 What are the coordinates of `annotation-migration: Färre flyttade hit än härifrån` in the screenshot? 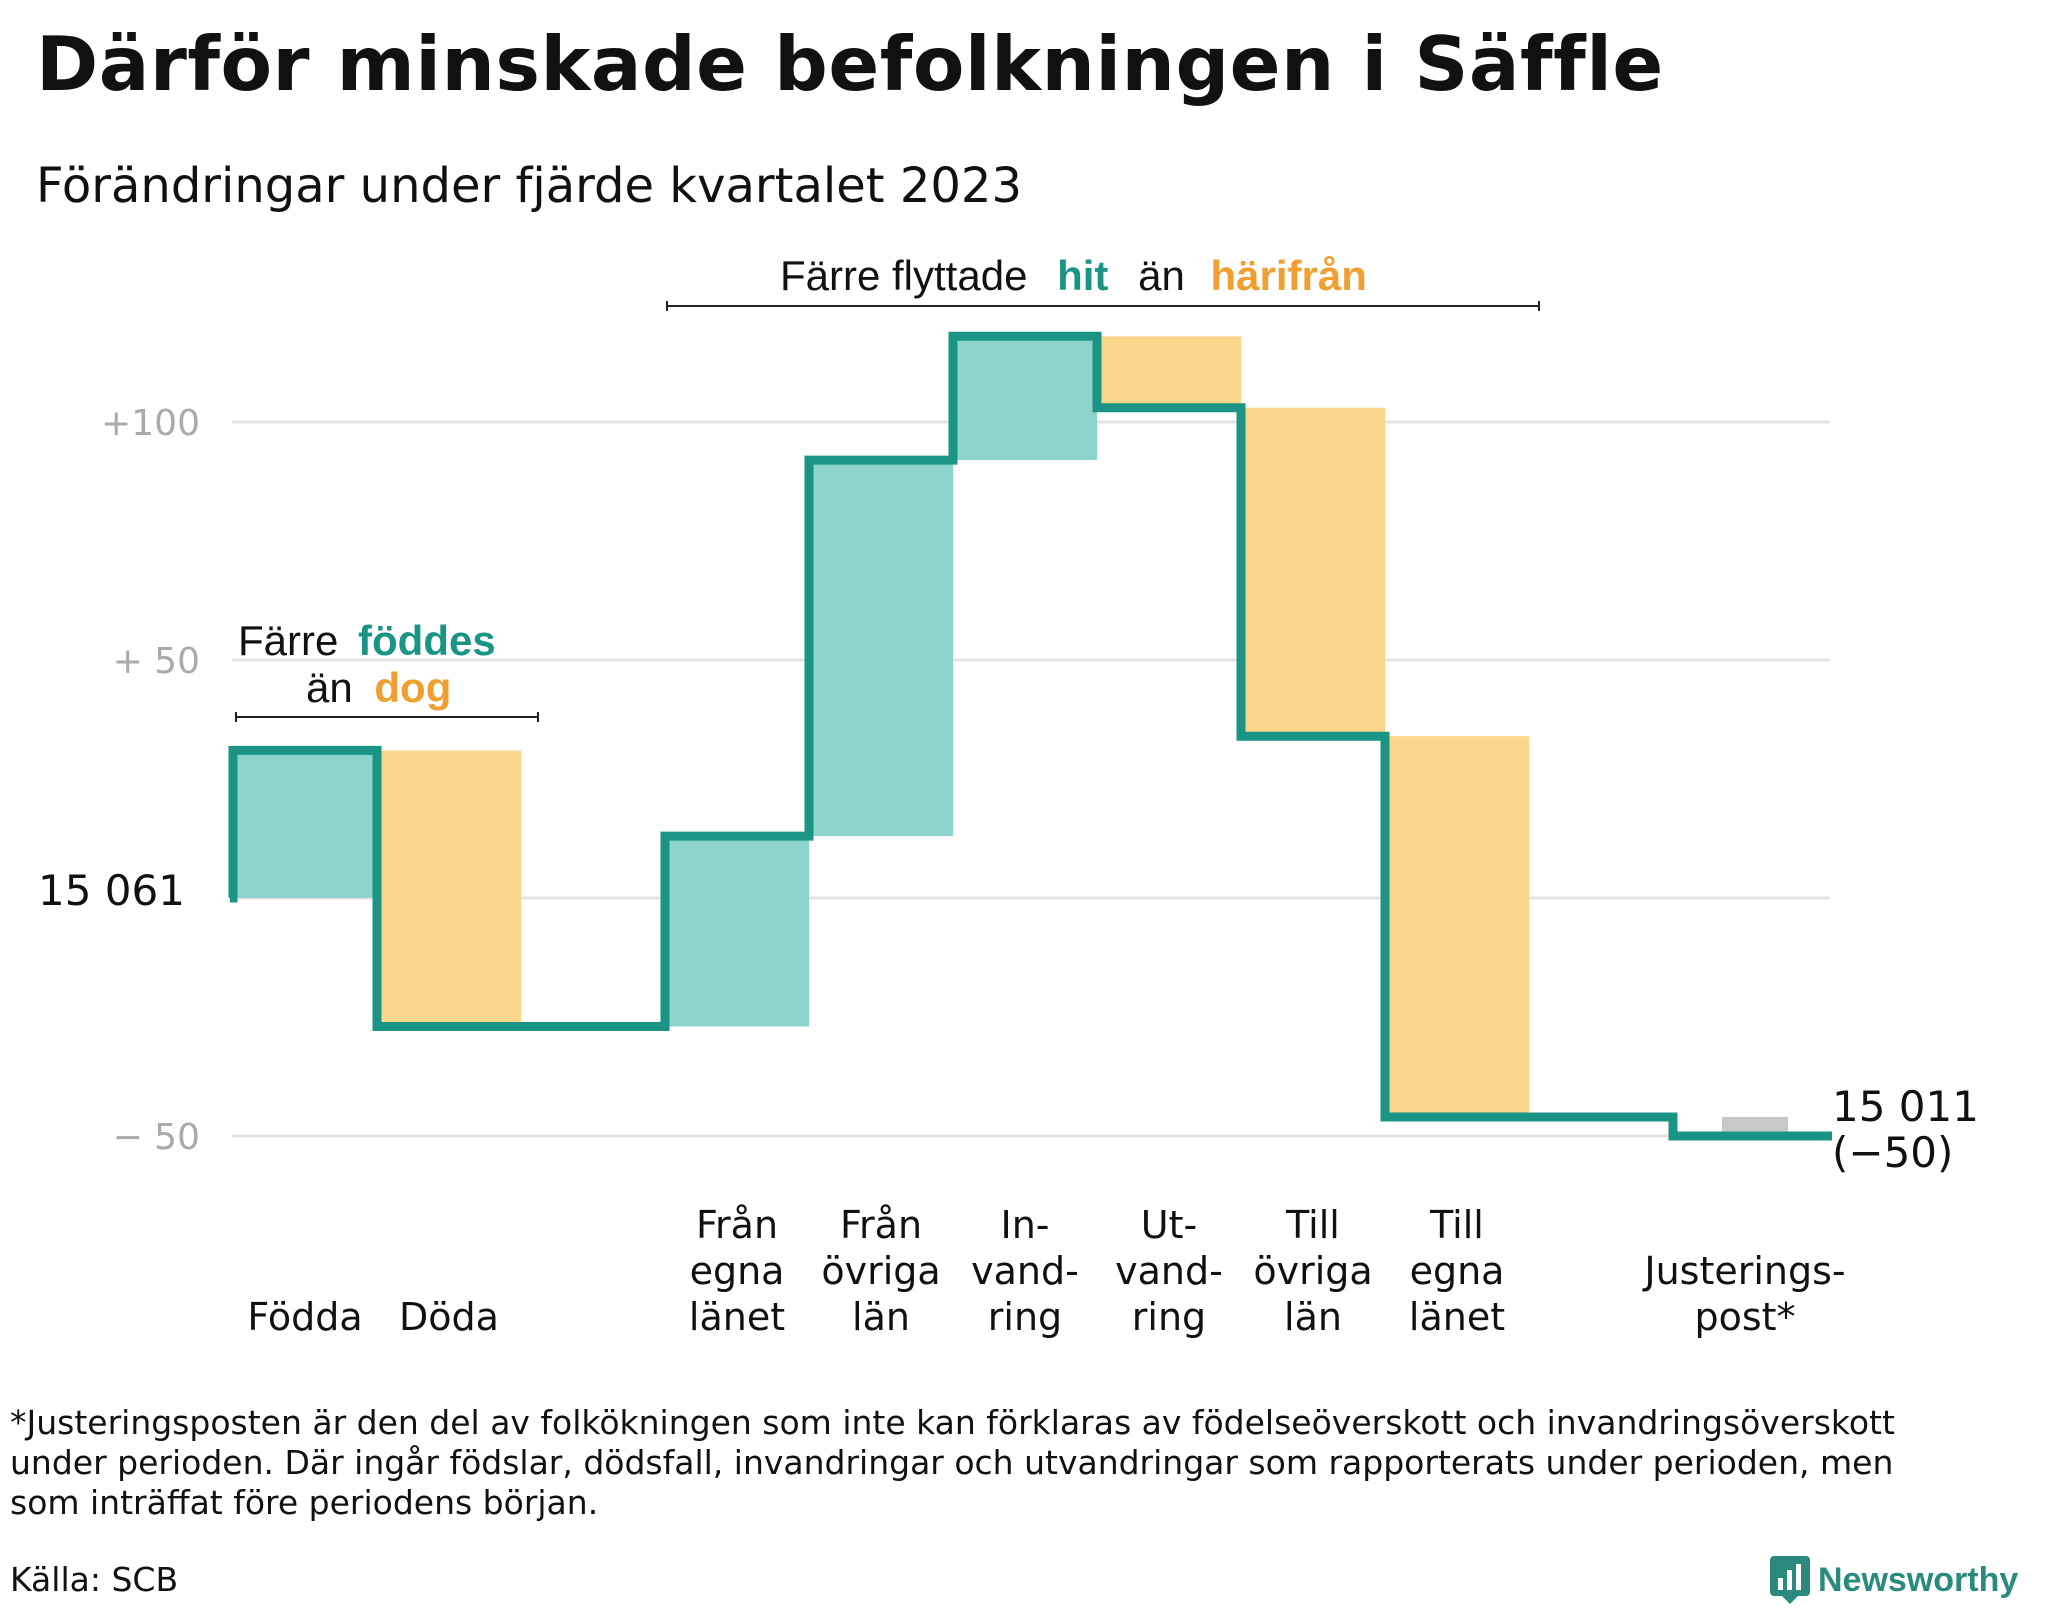 It's located at (1103, 281).